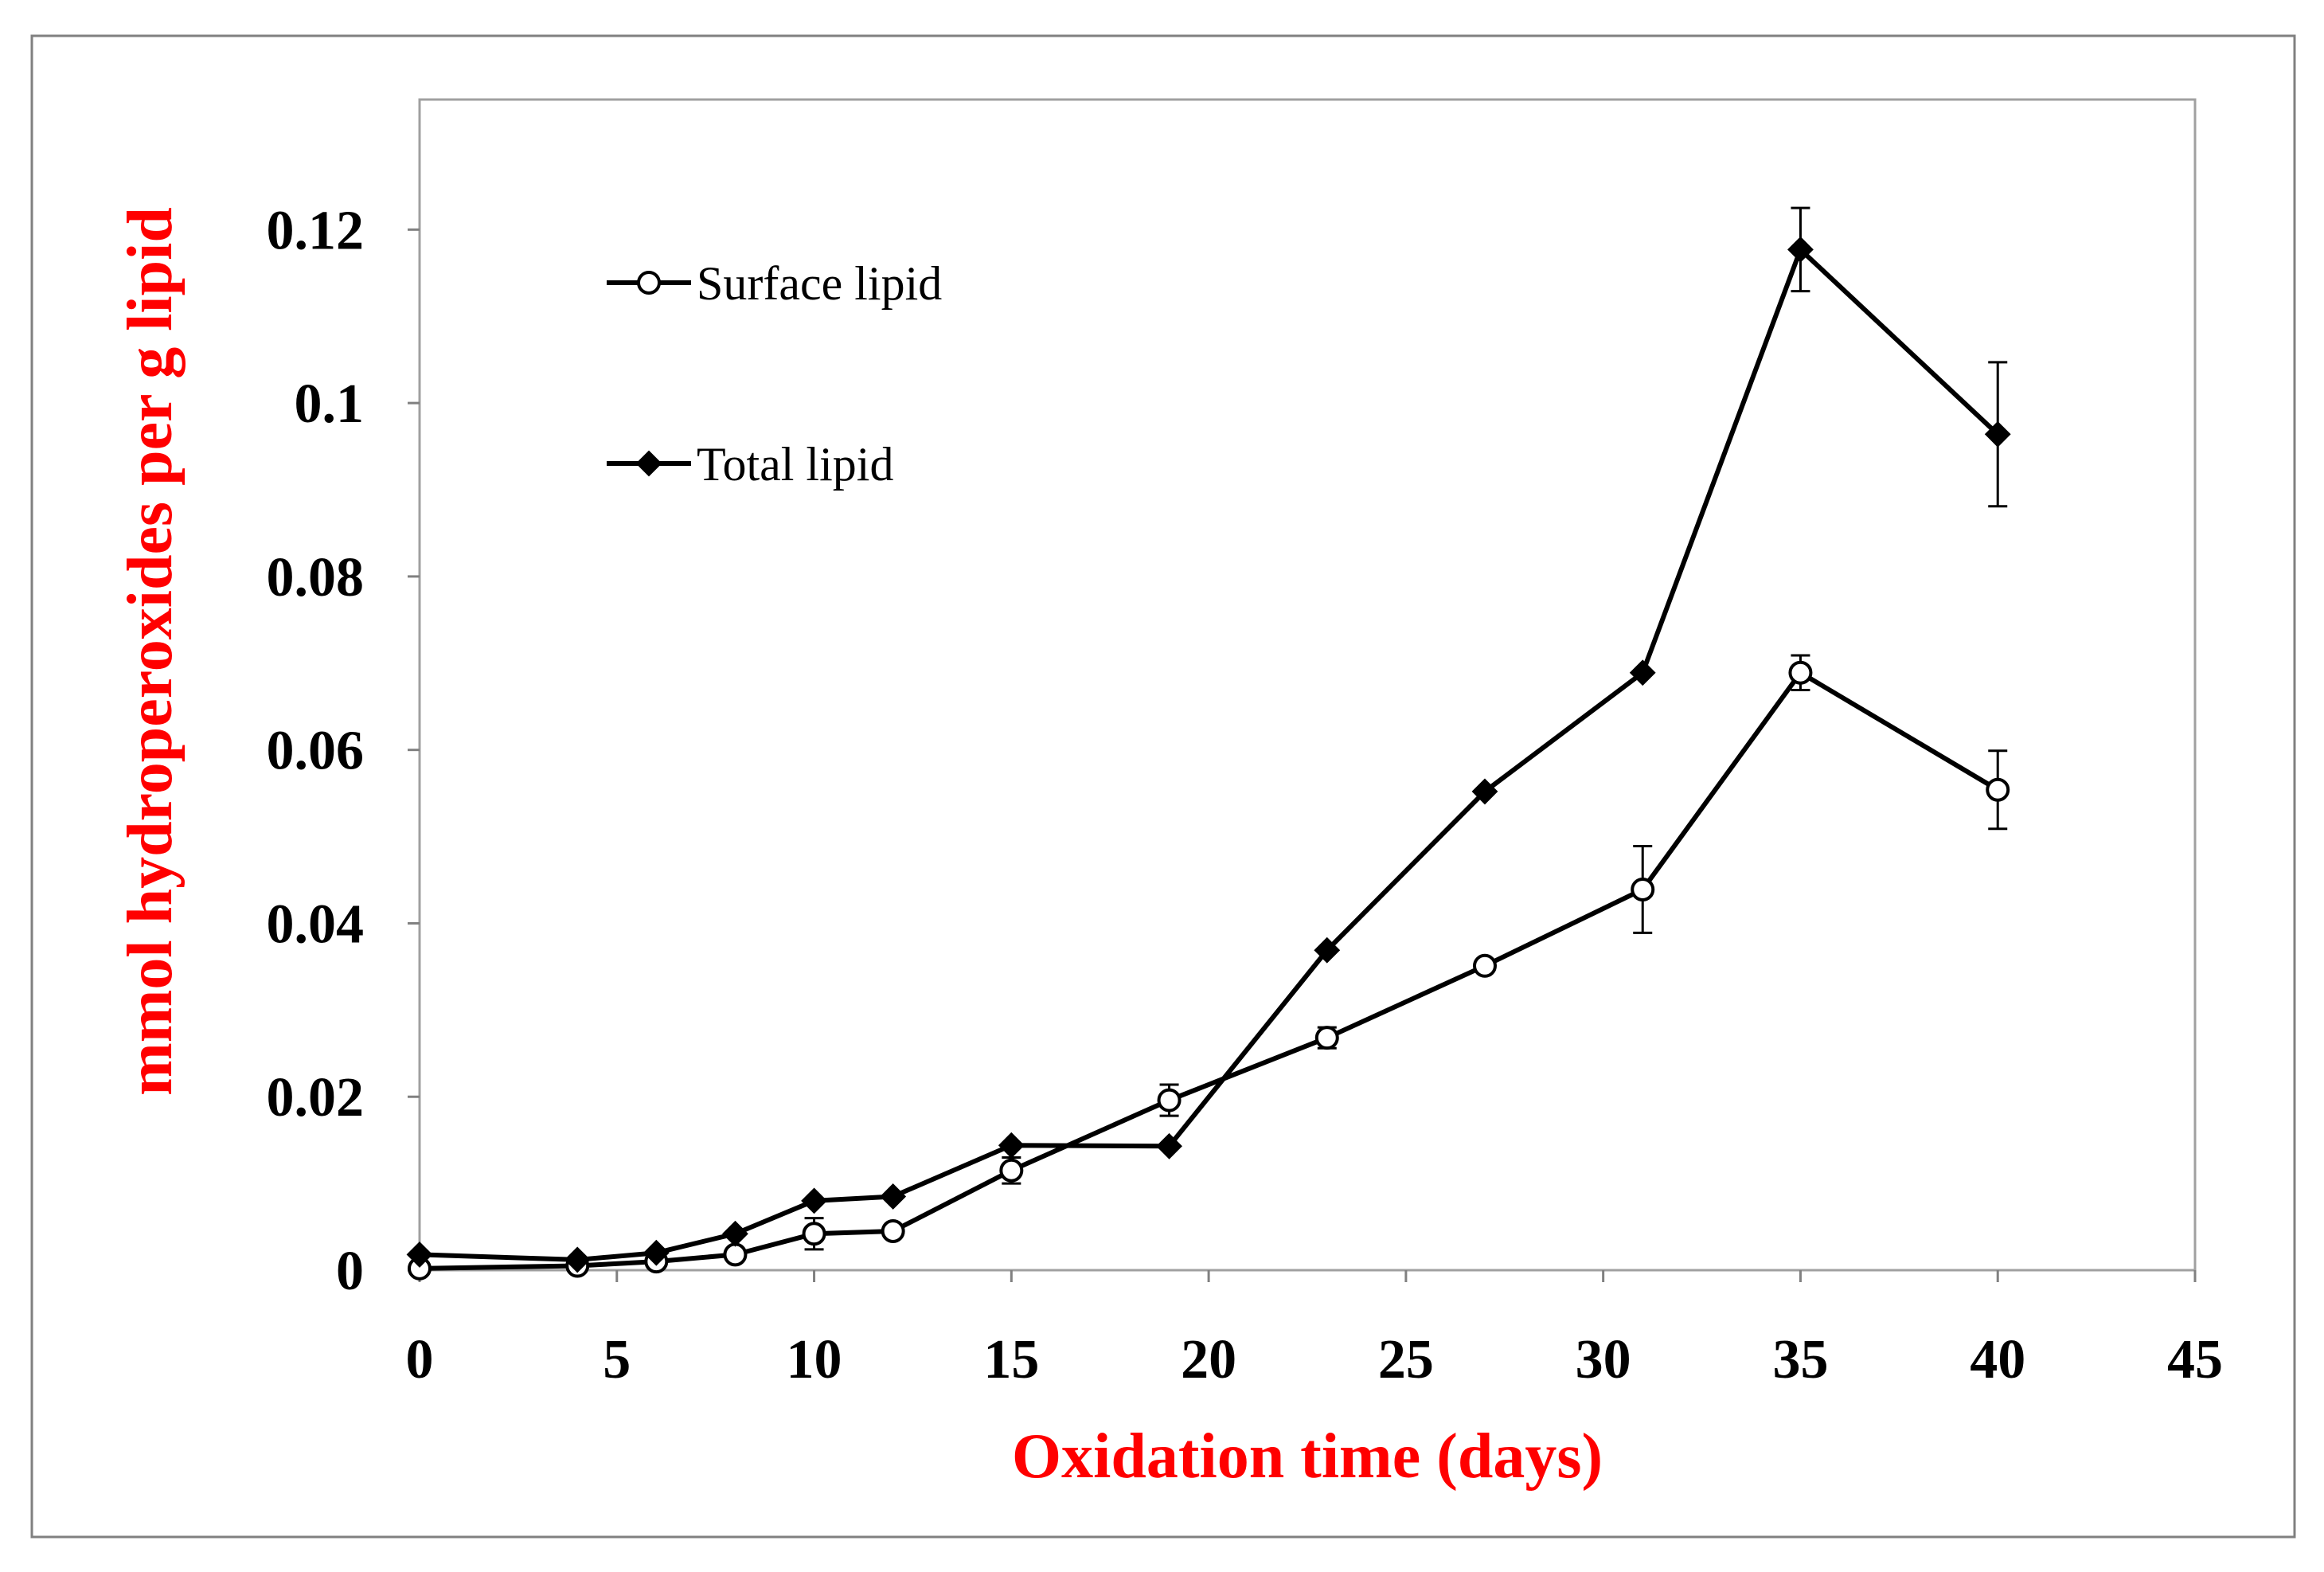 Image resolution: width=2324 pixels, height=1572 pixels. Describe the element at coordinates (1315, 1330) in the screenshot. I see `x-axis-ticks: 0 5 10 15 20 25 30 35 40 45` at that location.